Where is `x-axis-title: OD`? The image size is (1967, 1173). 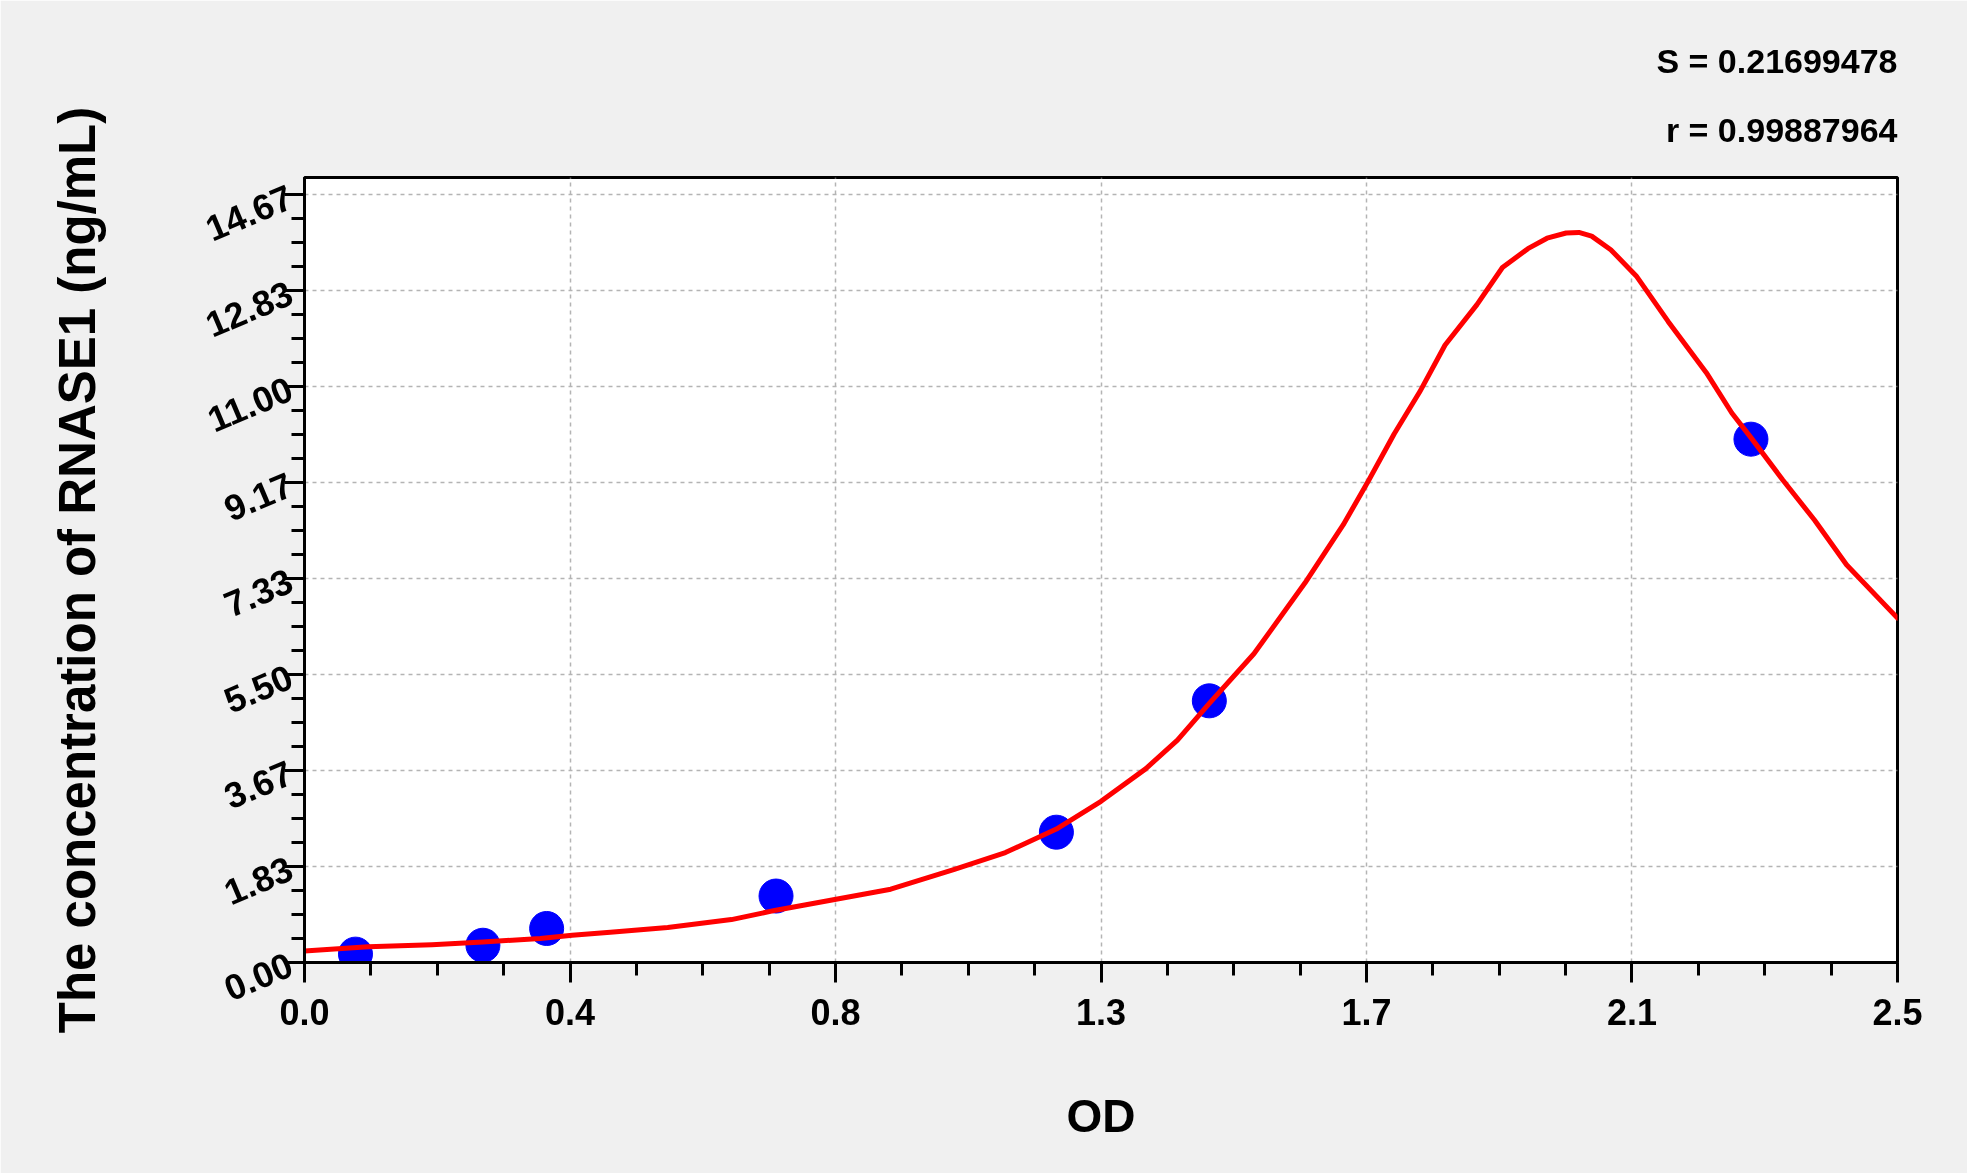
x-axis-title: OD is located at coordinates (1101, 1115).